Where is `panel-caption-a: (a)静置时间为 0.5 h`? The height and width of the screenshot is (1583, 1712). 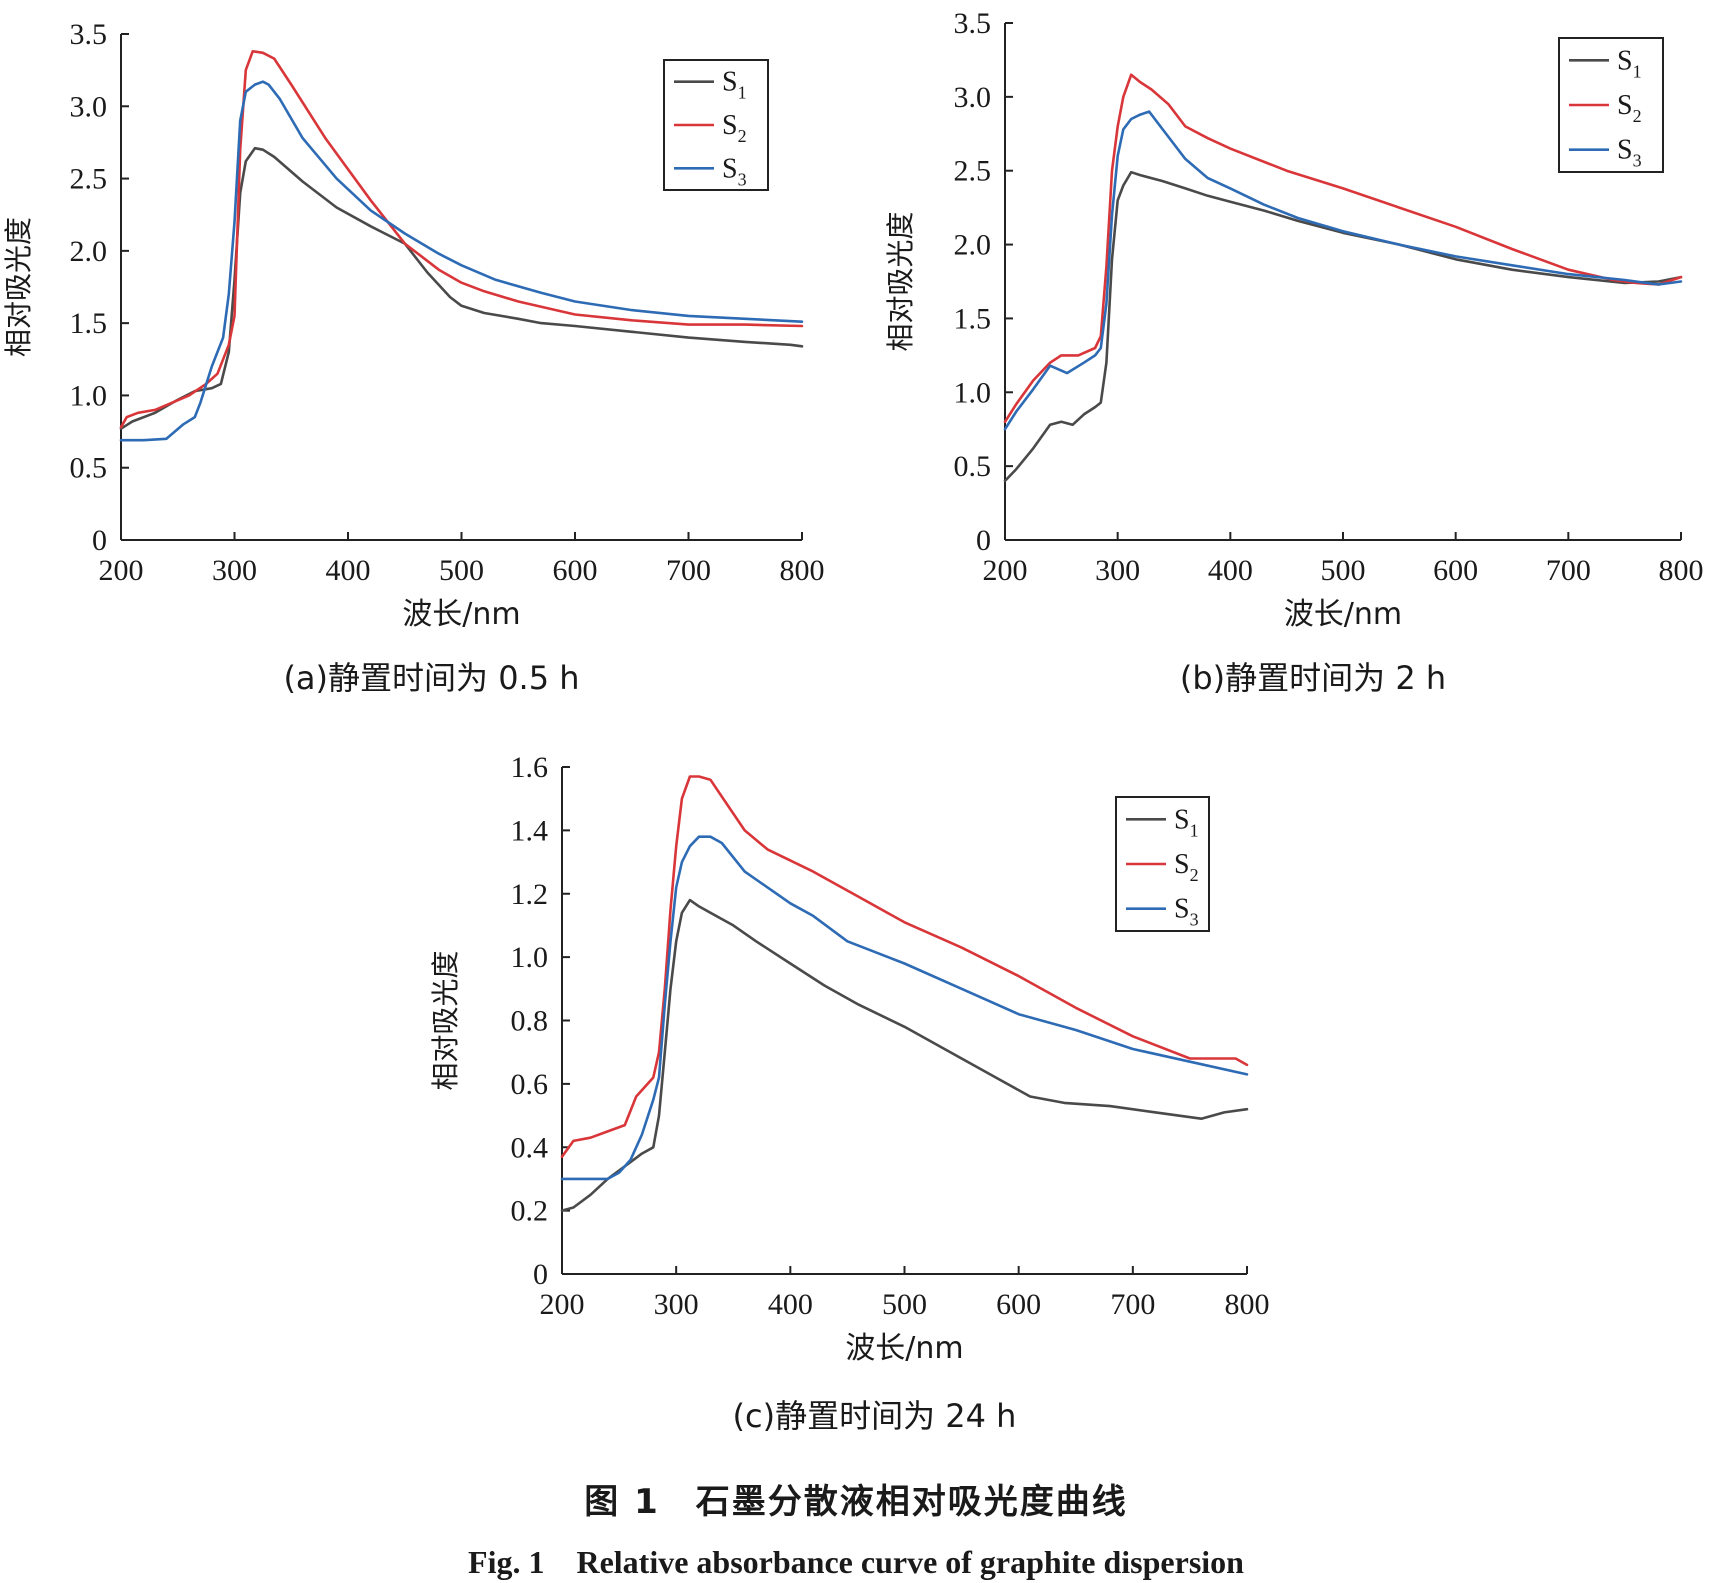 panel-caption-a: (a)静置时间为 0.5 h is located at coordinates (431, 678).